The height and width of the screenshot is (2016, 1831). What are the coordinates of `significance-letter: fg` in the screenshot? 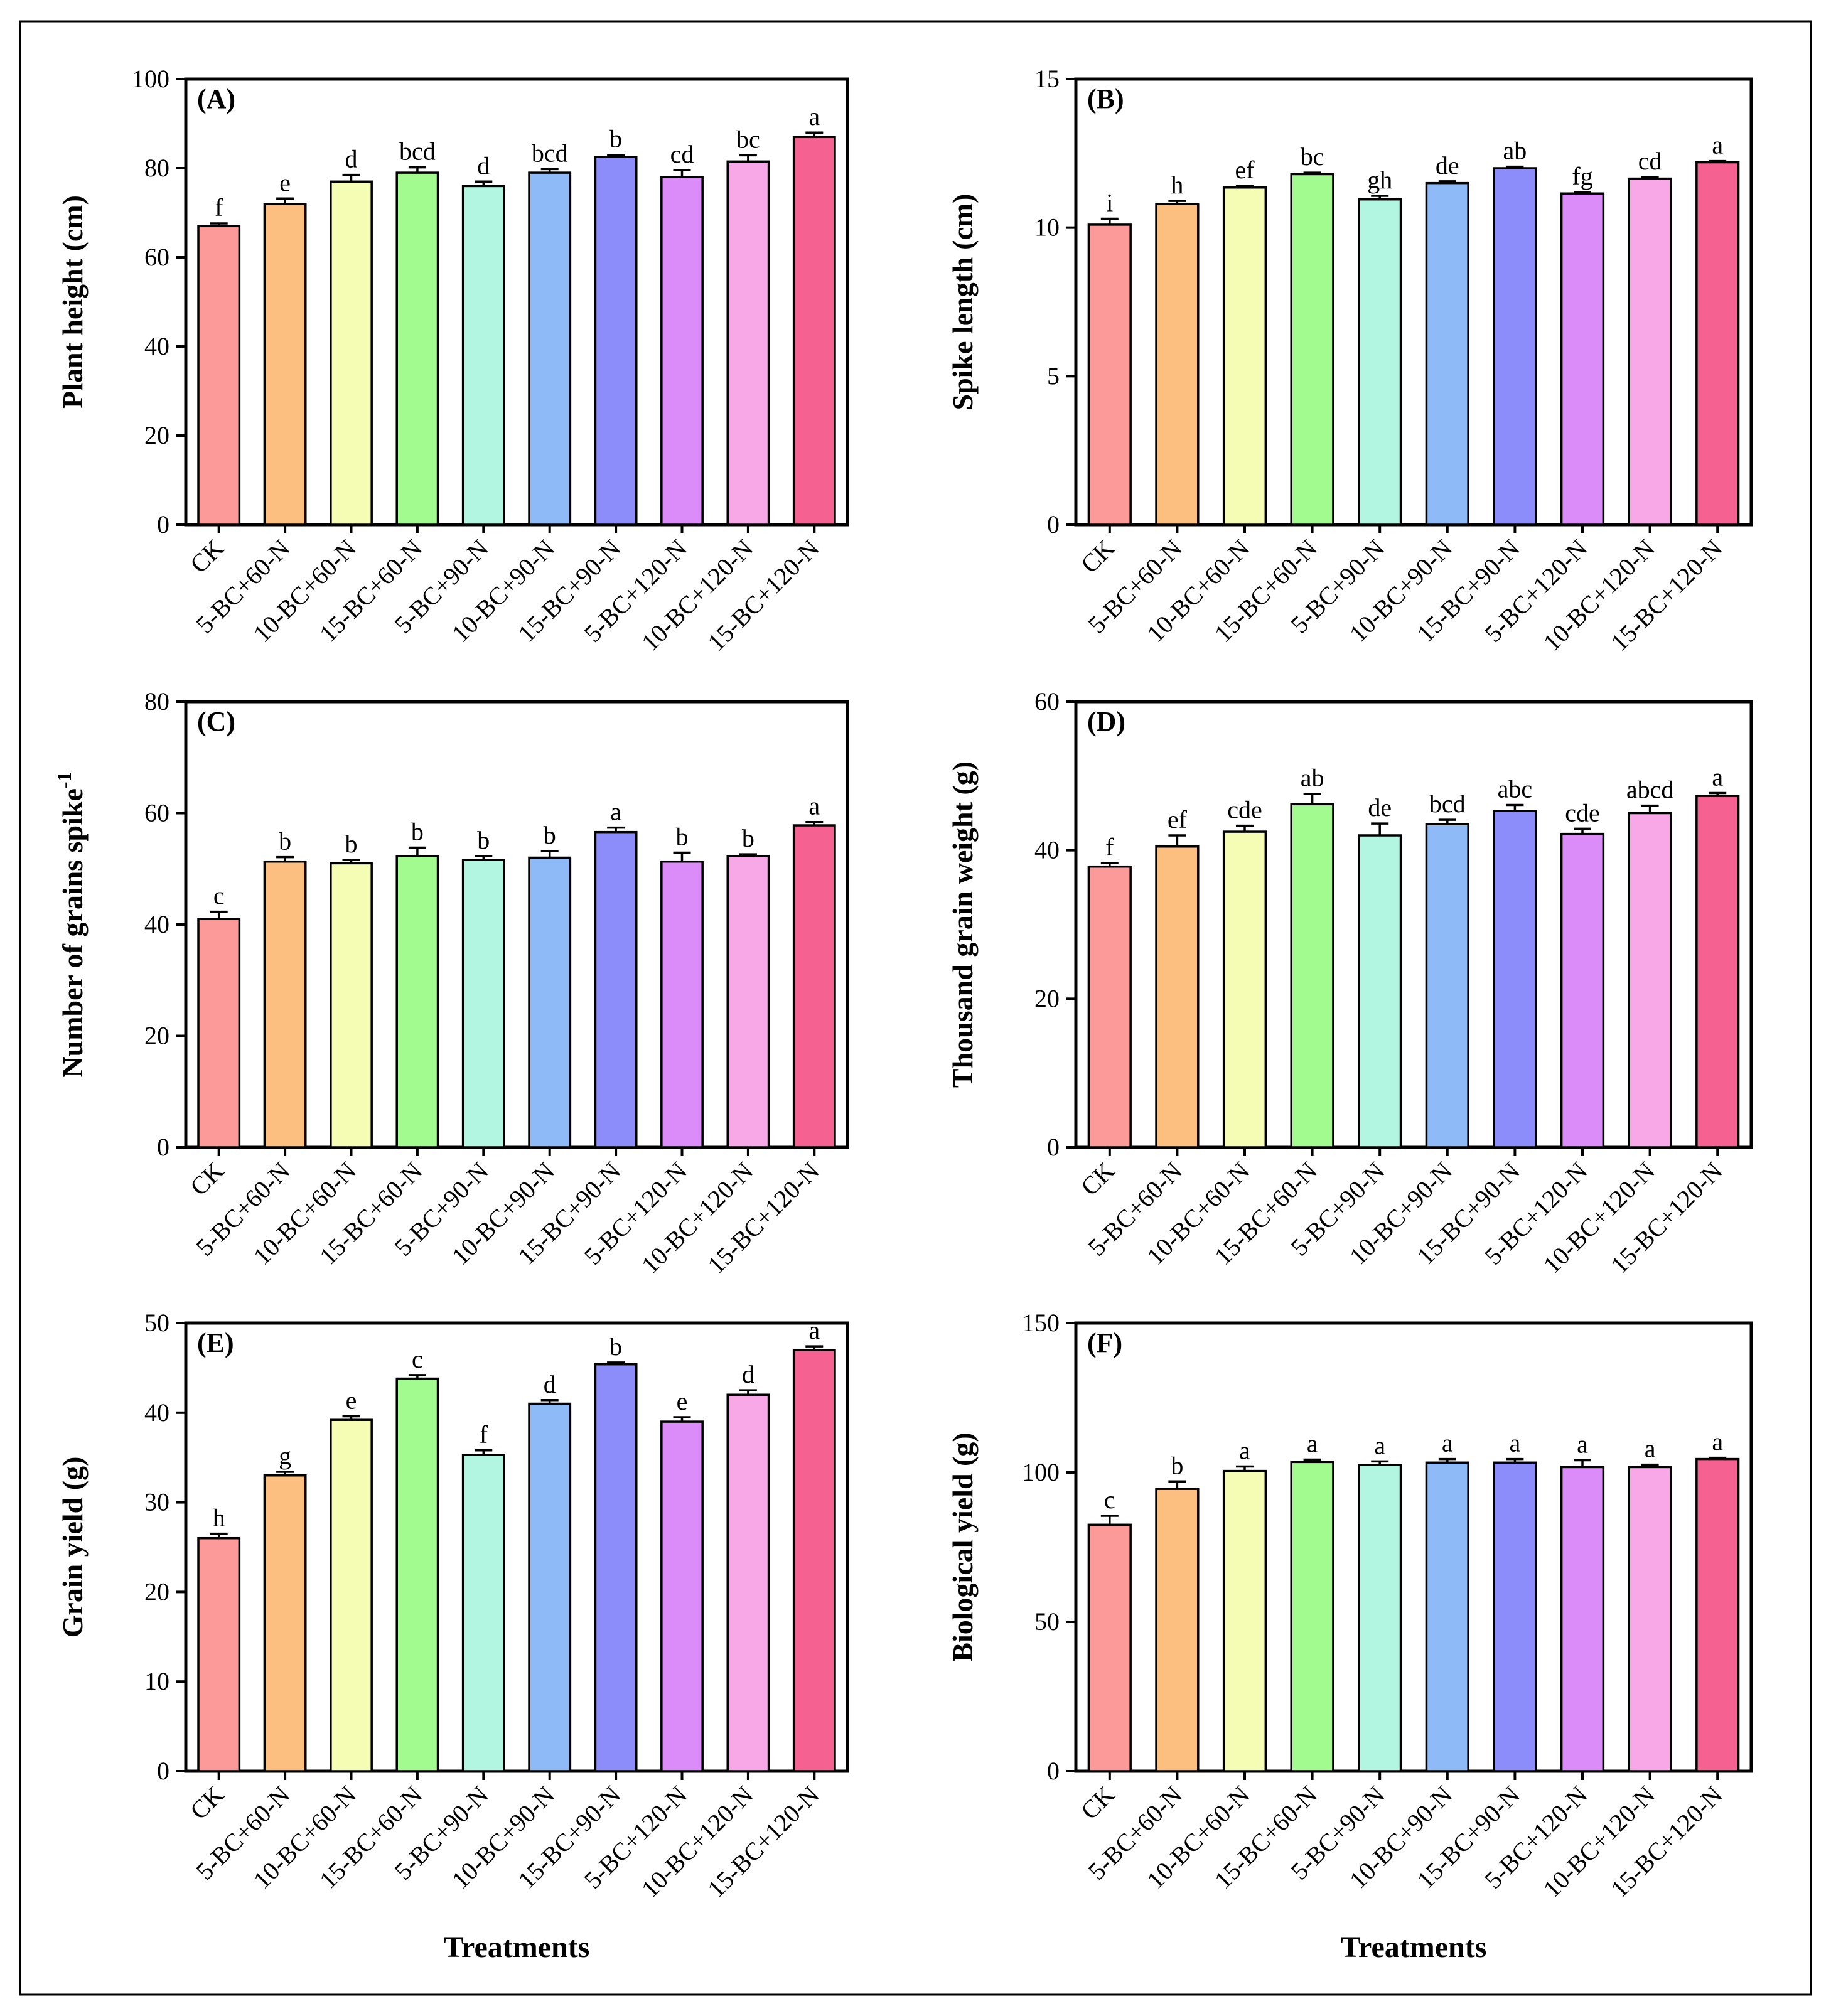 It's located at (1582, 176).